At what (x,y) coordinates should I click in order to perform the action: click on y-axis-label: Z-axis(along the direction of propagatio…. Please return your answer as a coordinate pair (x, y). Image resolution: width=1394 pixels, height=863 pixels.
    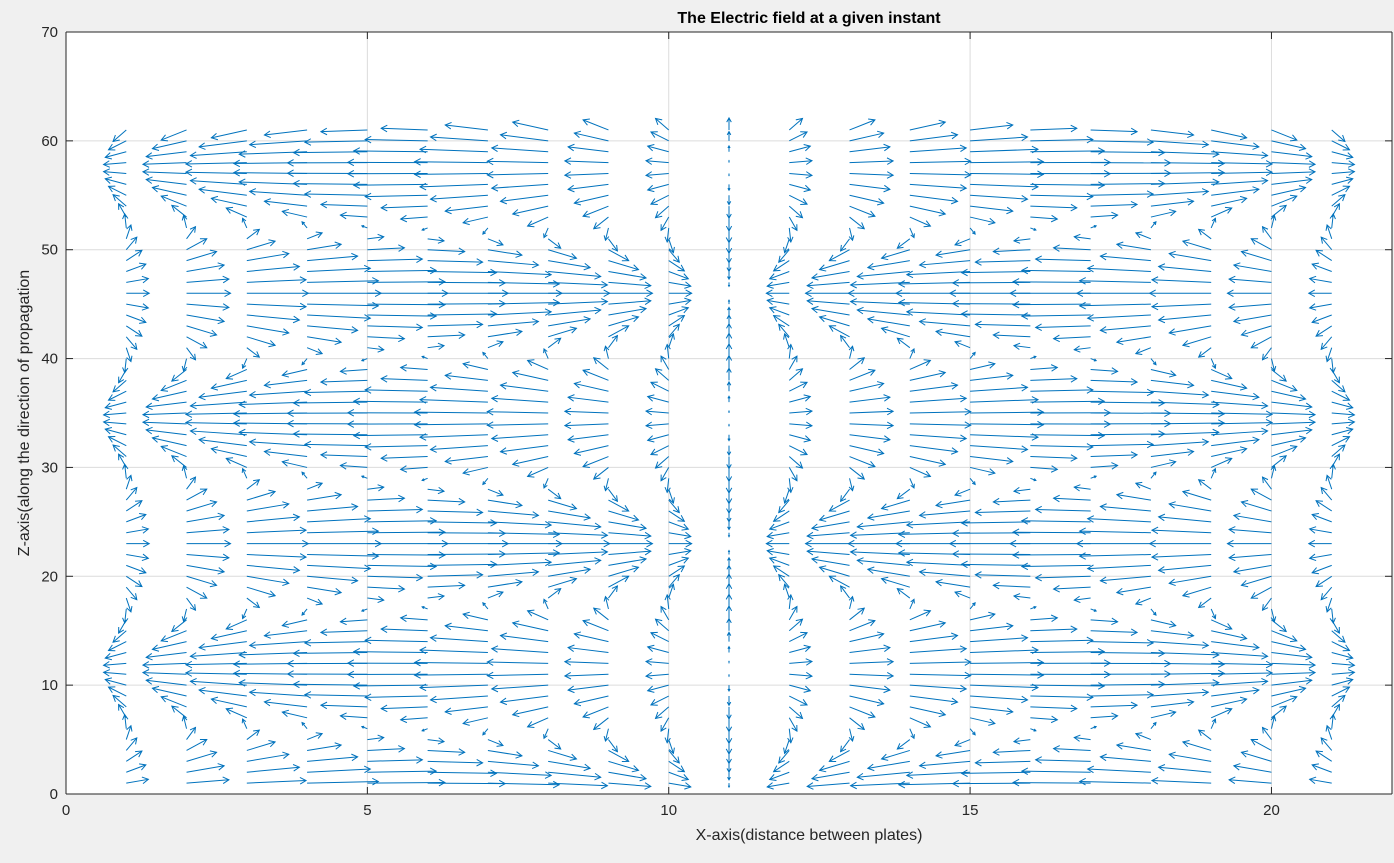
    Looking at the image, I should click on (24, 413).